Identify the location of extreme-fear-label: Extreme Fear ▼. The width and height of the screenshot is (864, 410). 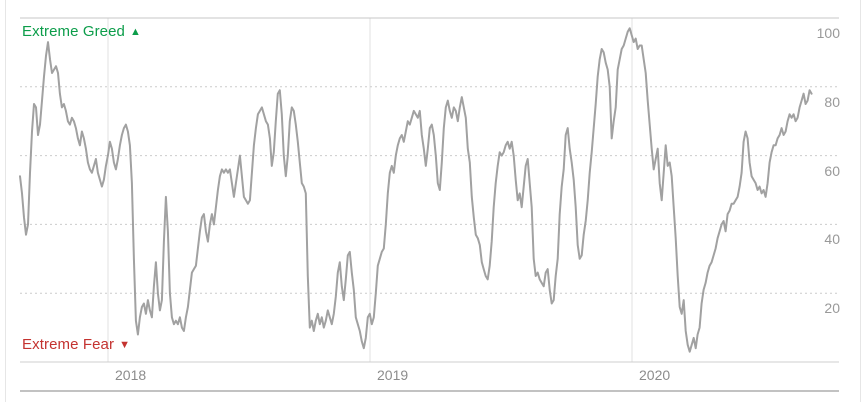
(76, 344).